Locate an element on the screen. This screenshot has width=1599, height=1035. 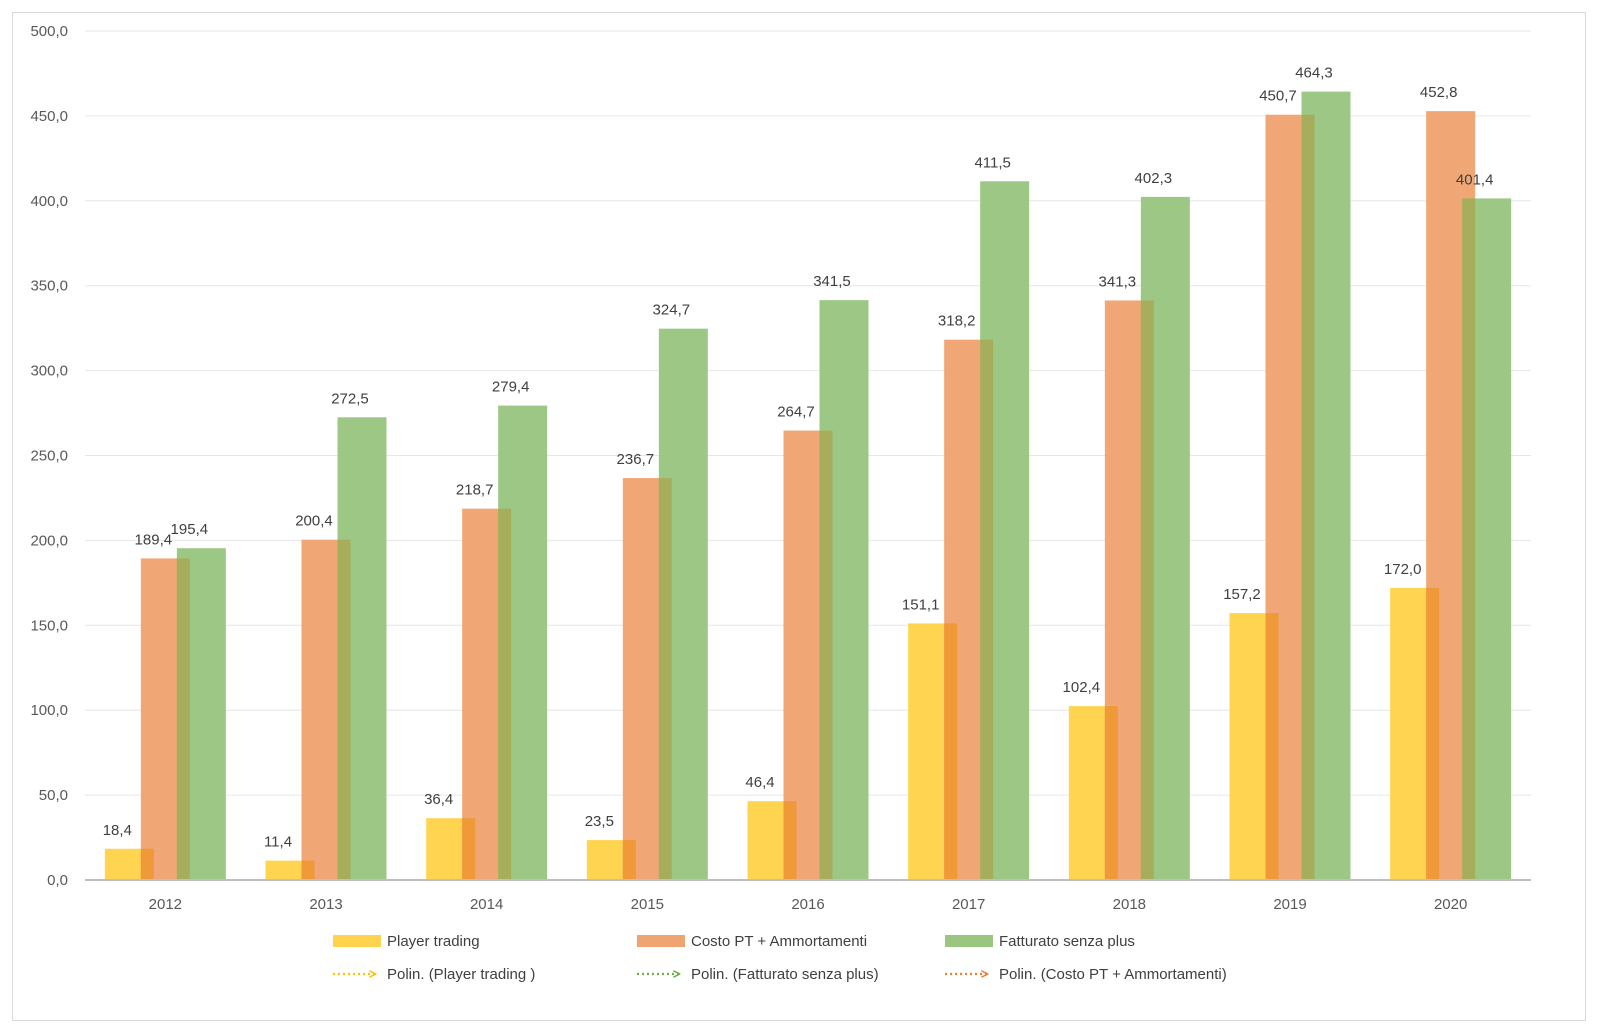
y-tick-label: 400,0 is located at coordinates (49, 201).